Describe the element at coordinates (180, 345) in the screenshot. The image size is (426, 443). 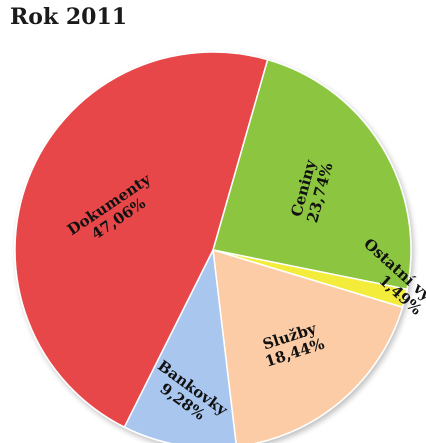
I see `pie-slice-bankovky` at that location.